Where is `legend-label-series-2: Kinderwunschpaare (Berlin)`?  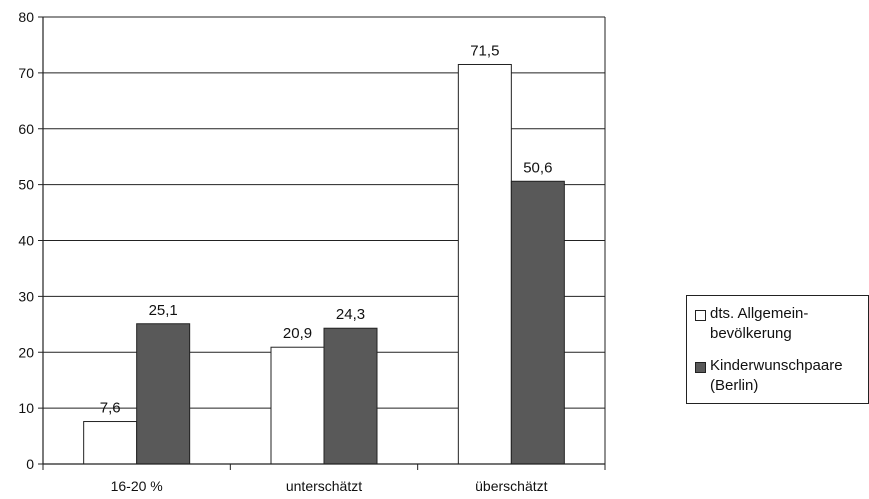 legend-label-series-2: Kinderwunschpaare (Berlin) is located at coordinates (776, 375).